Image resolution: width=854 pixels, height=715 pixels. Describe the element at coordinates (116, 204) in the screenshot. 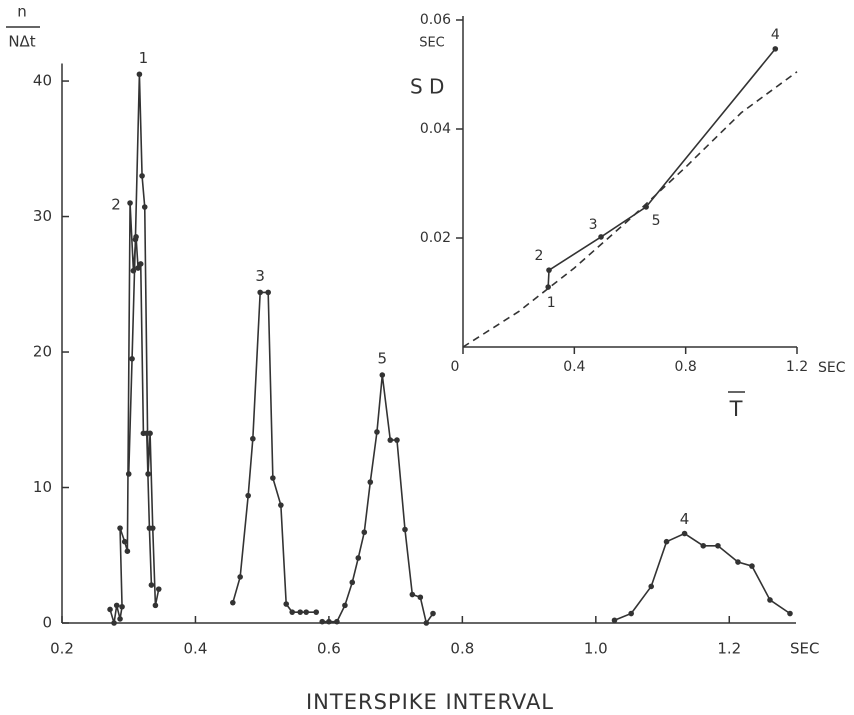

I see `peak-label: 2` at that location.